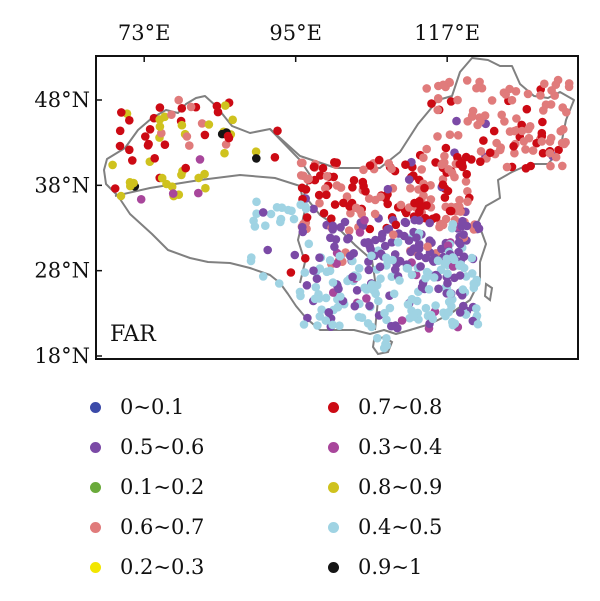 The height and width of the screenshot is (601, 600). I want to click on xinjiang-tibet-border, so click(207, 185).